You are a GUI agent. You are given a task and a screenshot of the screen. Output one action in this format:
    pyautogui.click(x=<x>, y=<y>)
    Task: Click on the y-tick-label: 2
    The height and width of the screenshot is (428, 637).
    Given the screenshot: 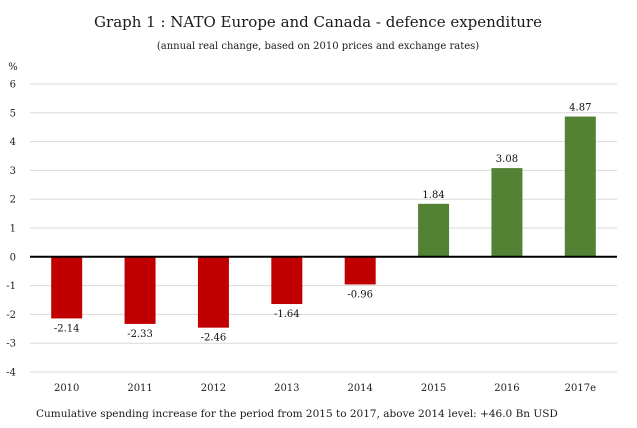 What is the action you would take?
    pyautogui.click(x=13, y=200)
    